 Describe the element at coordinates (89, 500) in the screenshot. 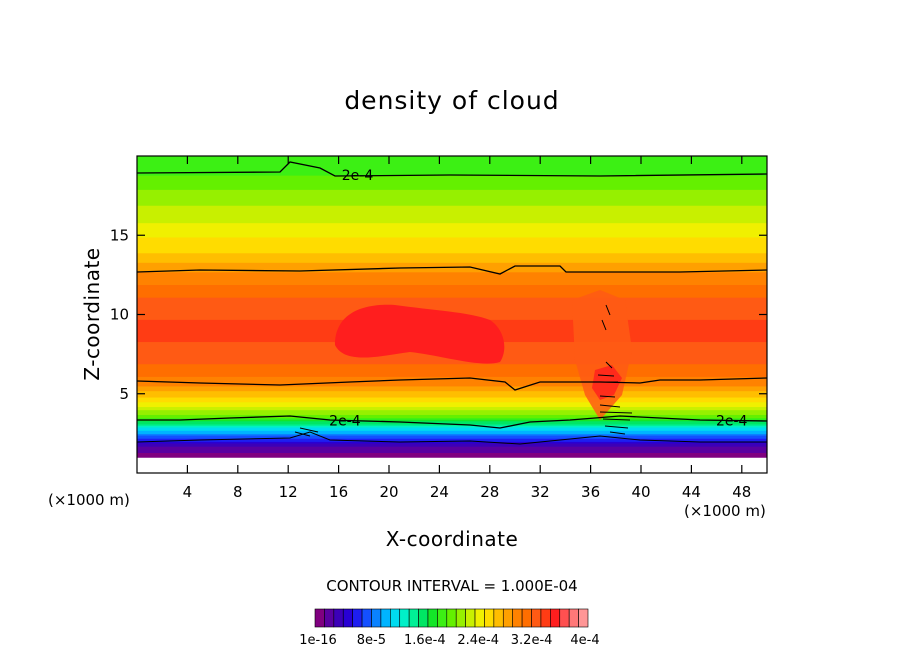

I see `x-unit-label-left: (×1000 m)` at that location.